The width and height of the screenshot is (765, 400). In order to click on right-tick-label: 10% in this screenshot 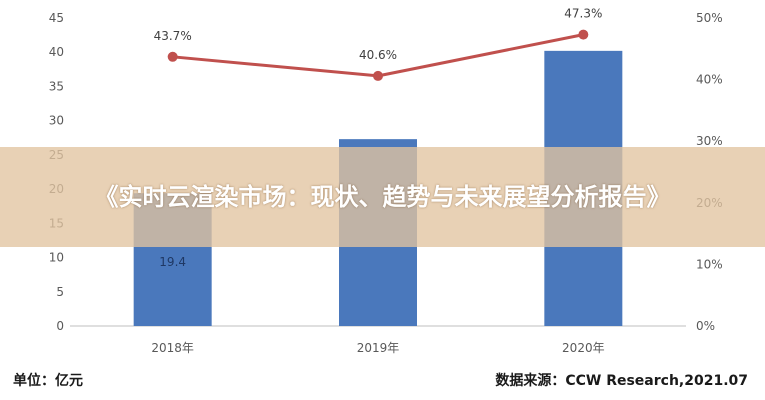, I will do `click(709, 264)`.